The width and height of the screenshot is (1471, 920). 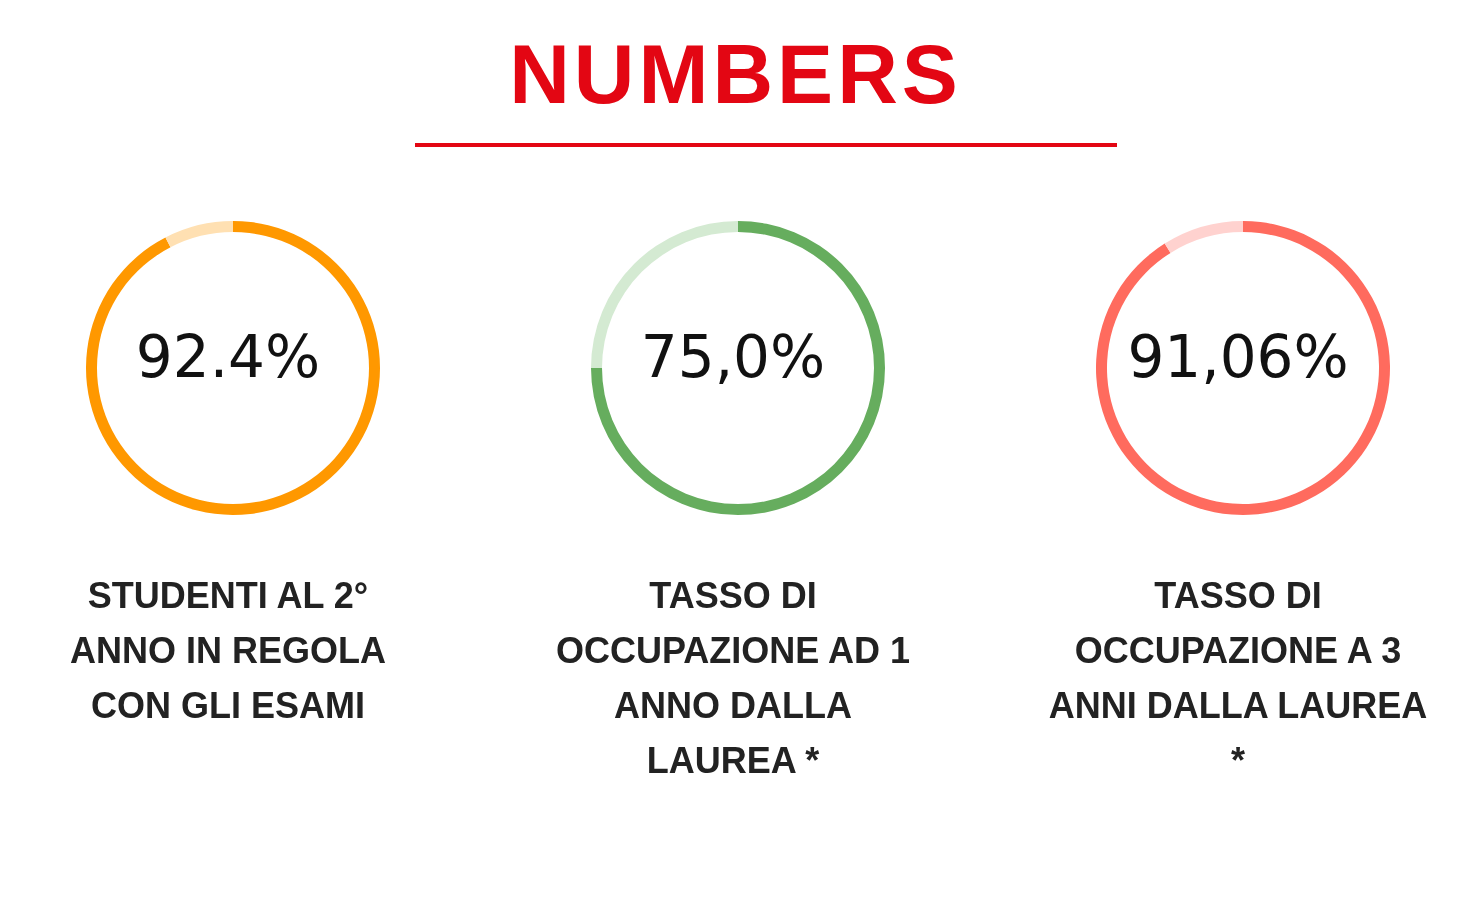 I want to click on text: 75,0%, so click(x=733, y=357).